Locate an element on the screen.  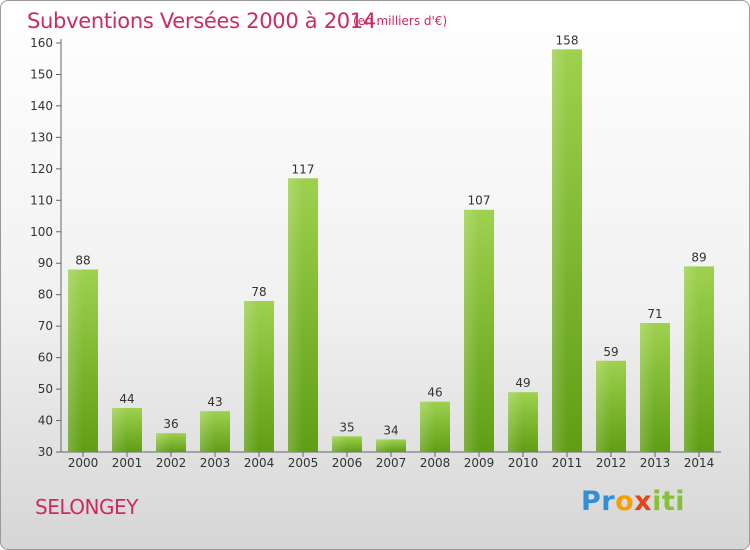
place-name: SELONGEY is located at coordinates (86, 507).